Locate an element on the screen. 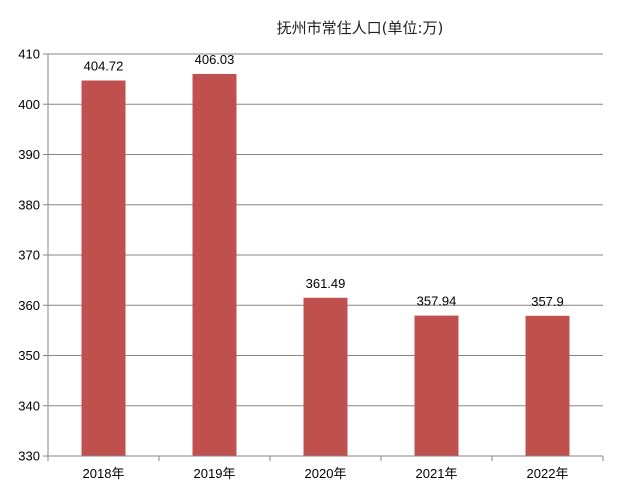 The image size is (633, 495). y-tick-label: 330 is located at coordinates (29, 456).